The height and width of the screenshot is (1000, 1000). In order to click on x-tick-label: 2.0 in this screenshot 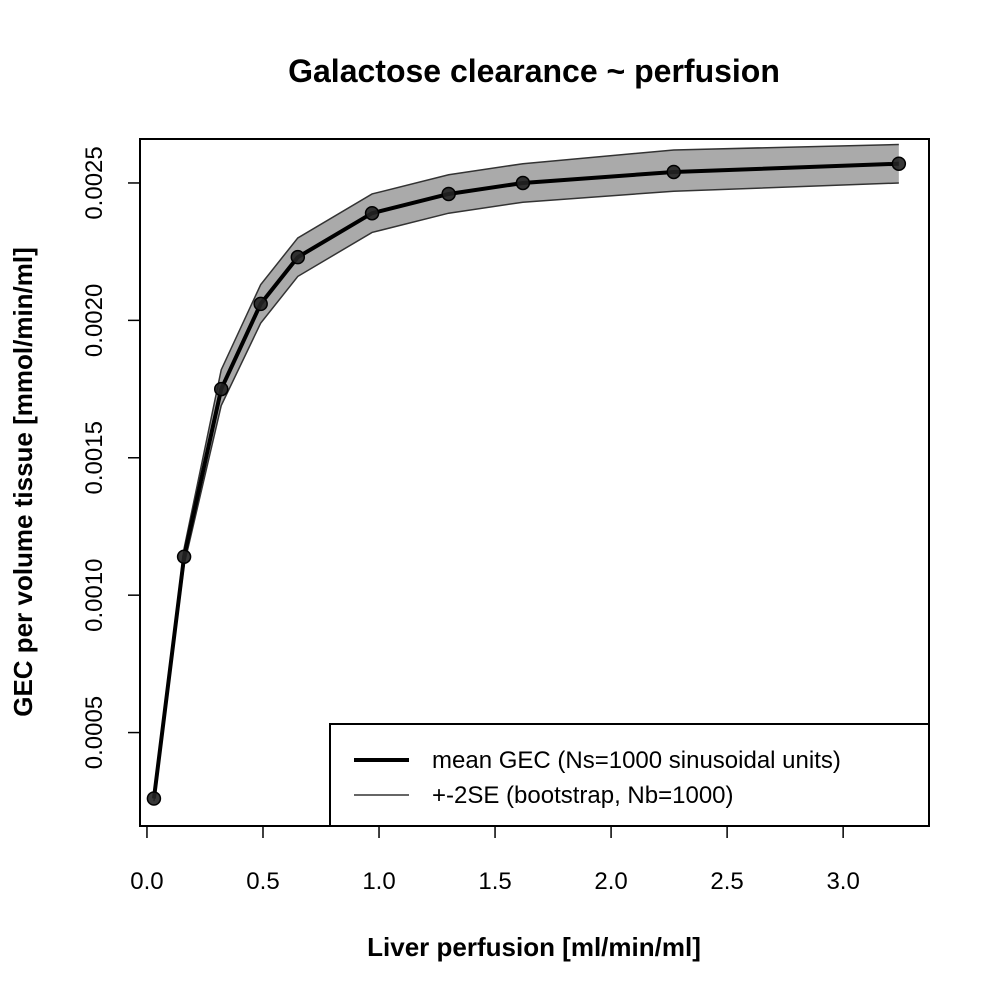, I will do `click(610, 881)`.